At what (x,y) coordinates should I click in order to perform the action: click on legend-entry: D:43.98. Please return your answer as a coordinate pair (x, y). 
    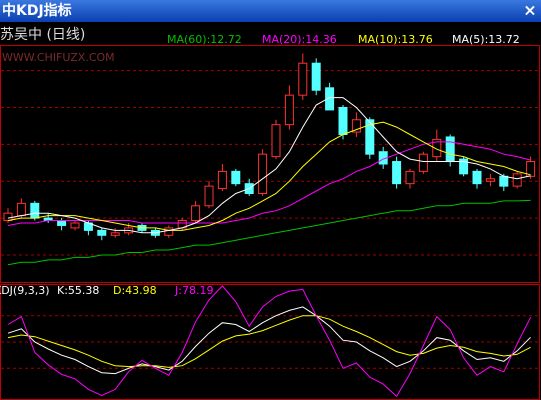
    Looking at the image, I should click on (135, 290).